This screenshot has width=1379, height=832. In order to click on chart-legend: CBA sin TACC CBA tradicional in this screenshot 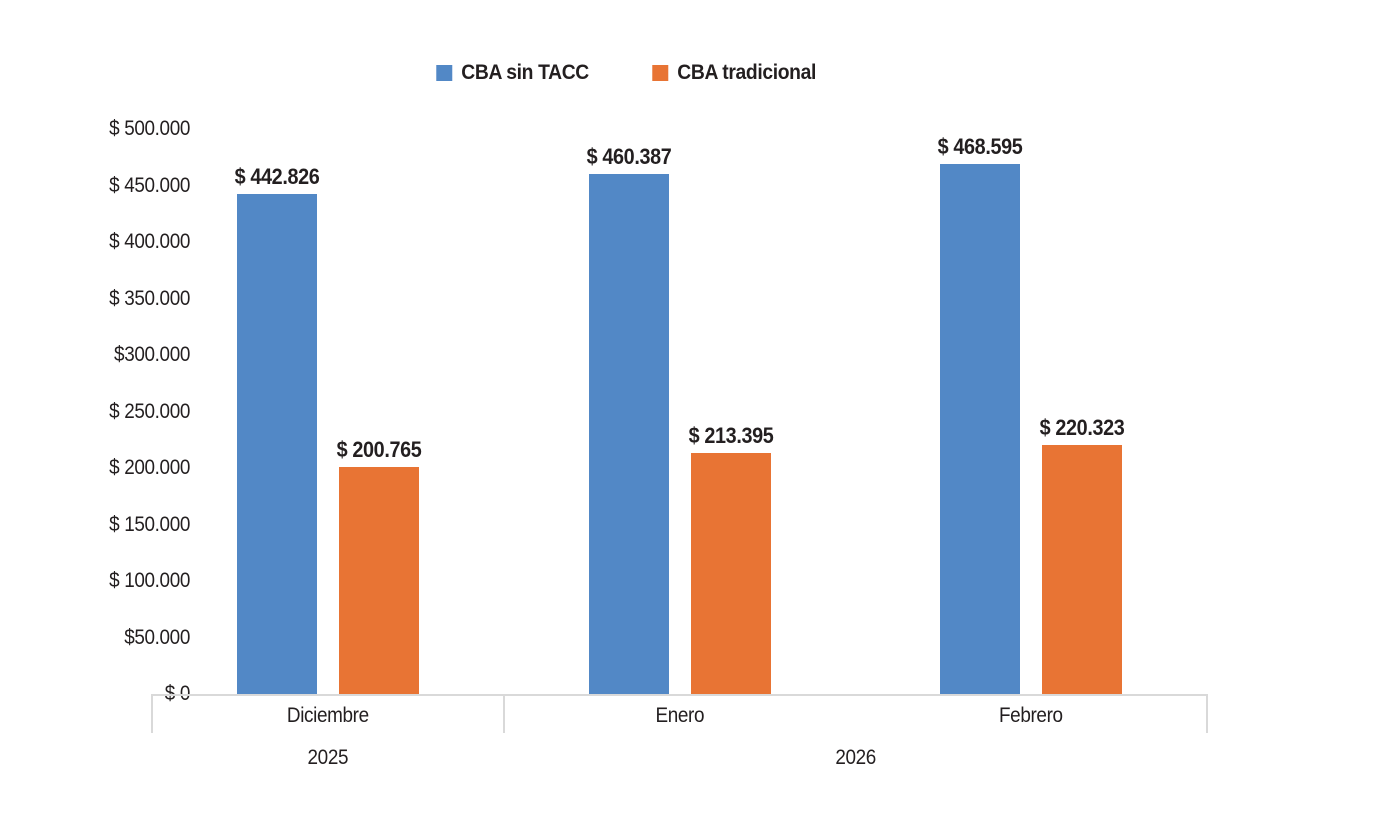, I will do `click(631, 73)`.